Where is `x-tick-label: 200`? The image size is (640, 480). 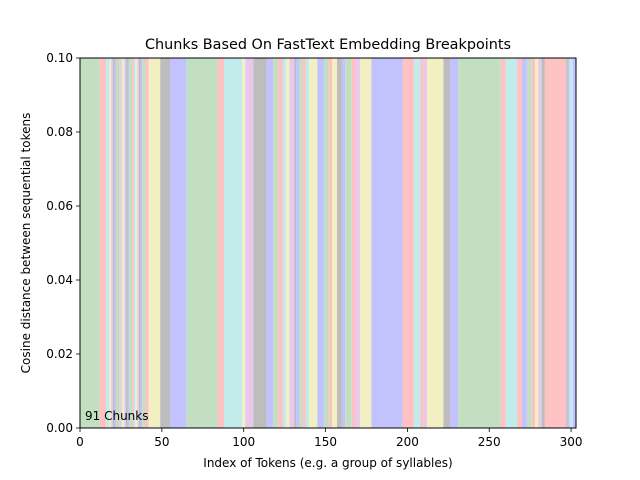
x-tick-label: 200 is located at coordinates (407, 442).